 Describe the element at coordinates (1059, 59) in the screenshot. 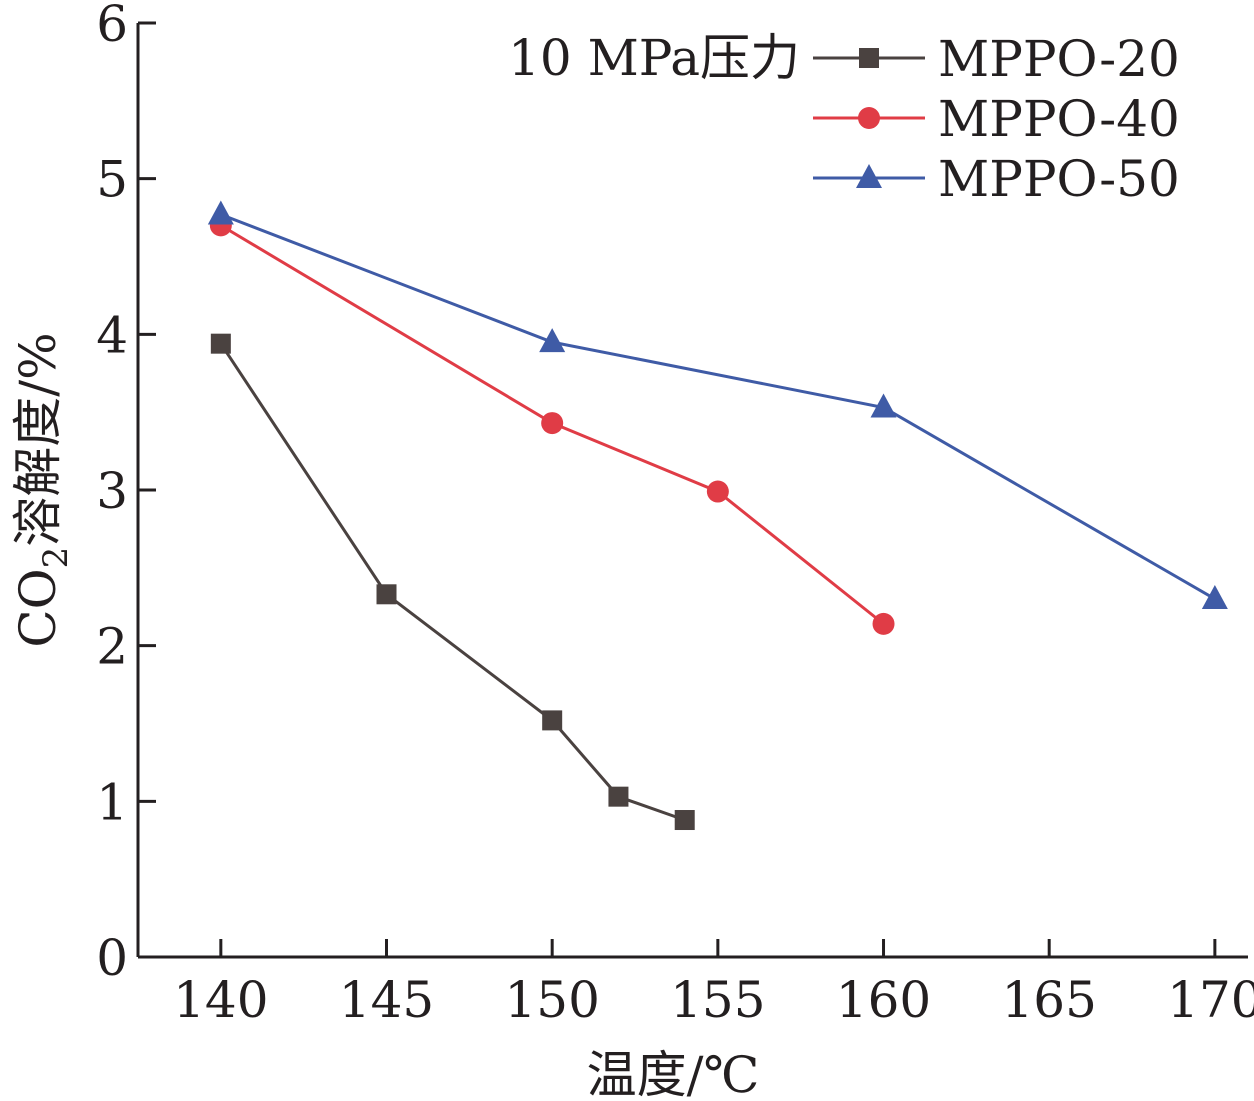

I see `legend-label: MPPO-20` at that location.